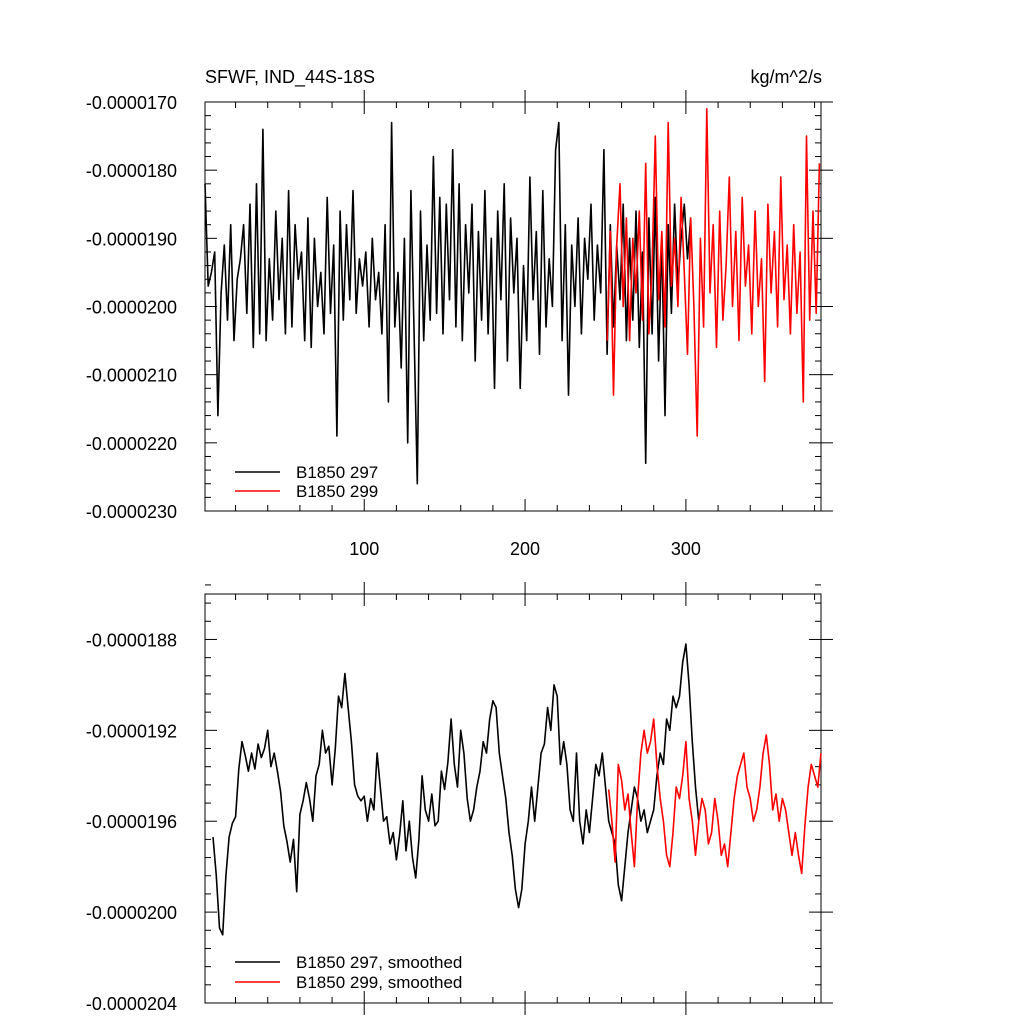  What do you see at coordinates (337, 491) in the screenshot?
I see `top-legend-label-299: B1850 299` at bounding box center [337, 491].